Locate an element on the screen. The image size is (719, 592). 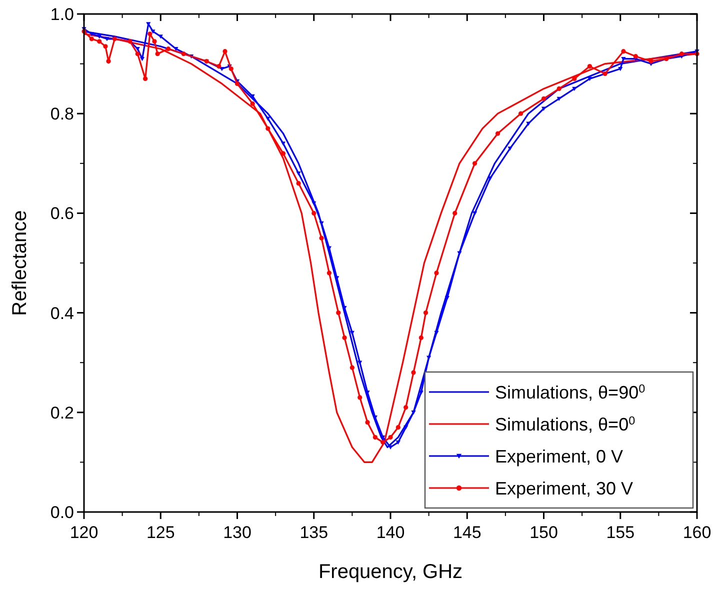
x-axis-title: Frequency, GHz is located at coordinates (390, 572).